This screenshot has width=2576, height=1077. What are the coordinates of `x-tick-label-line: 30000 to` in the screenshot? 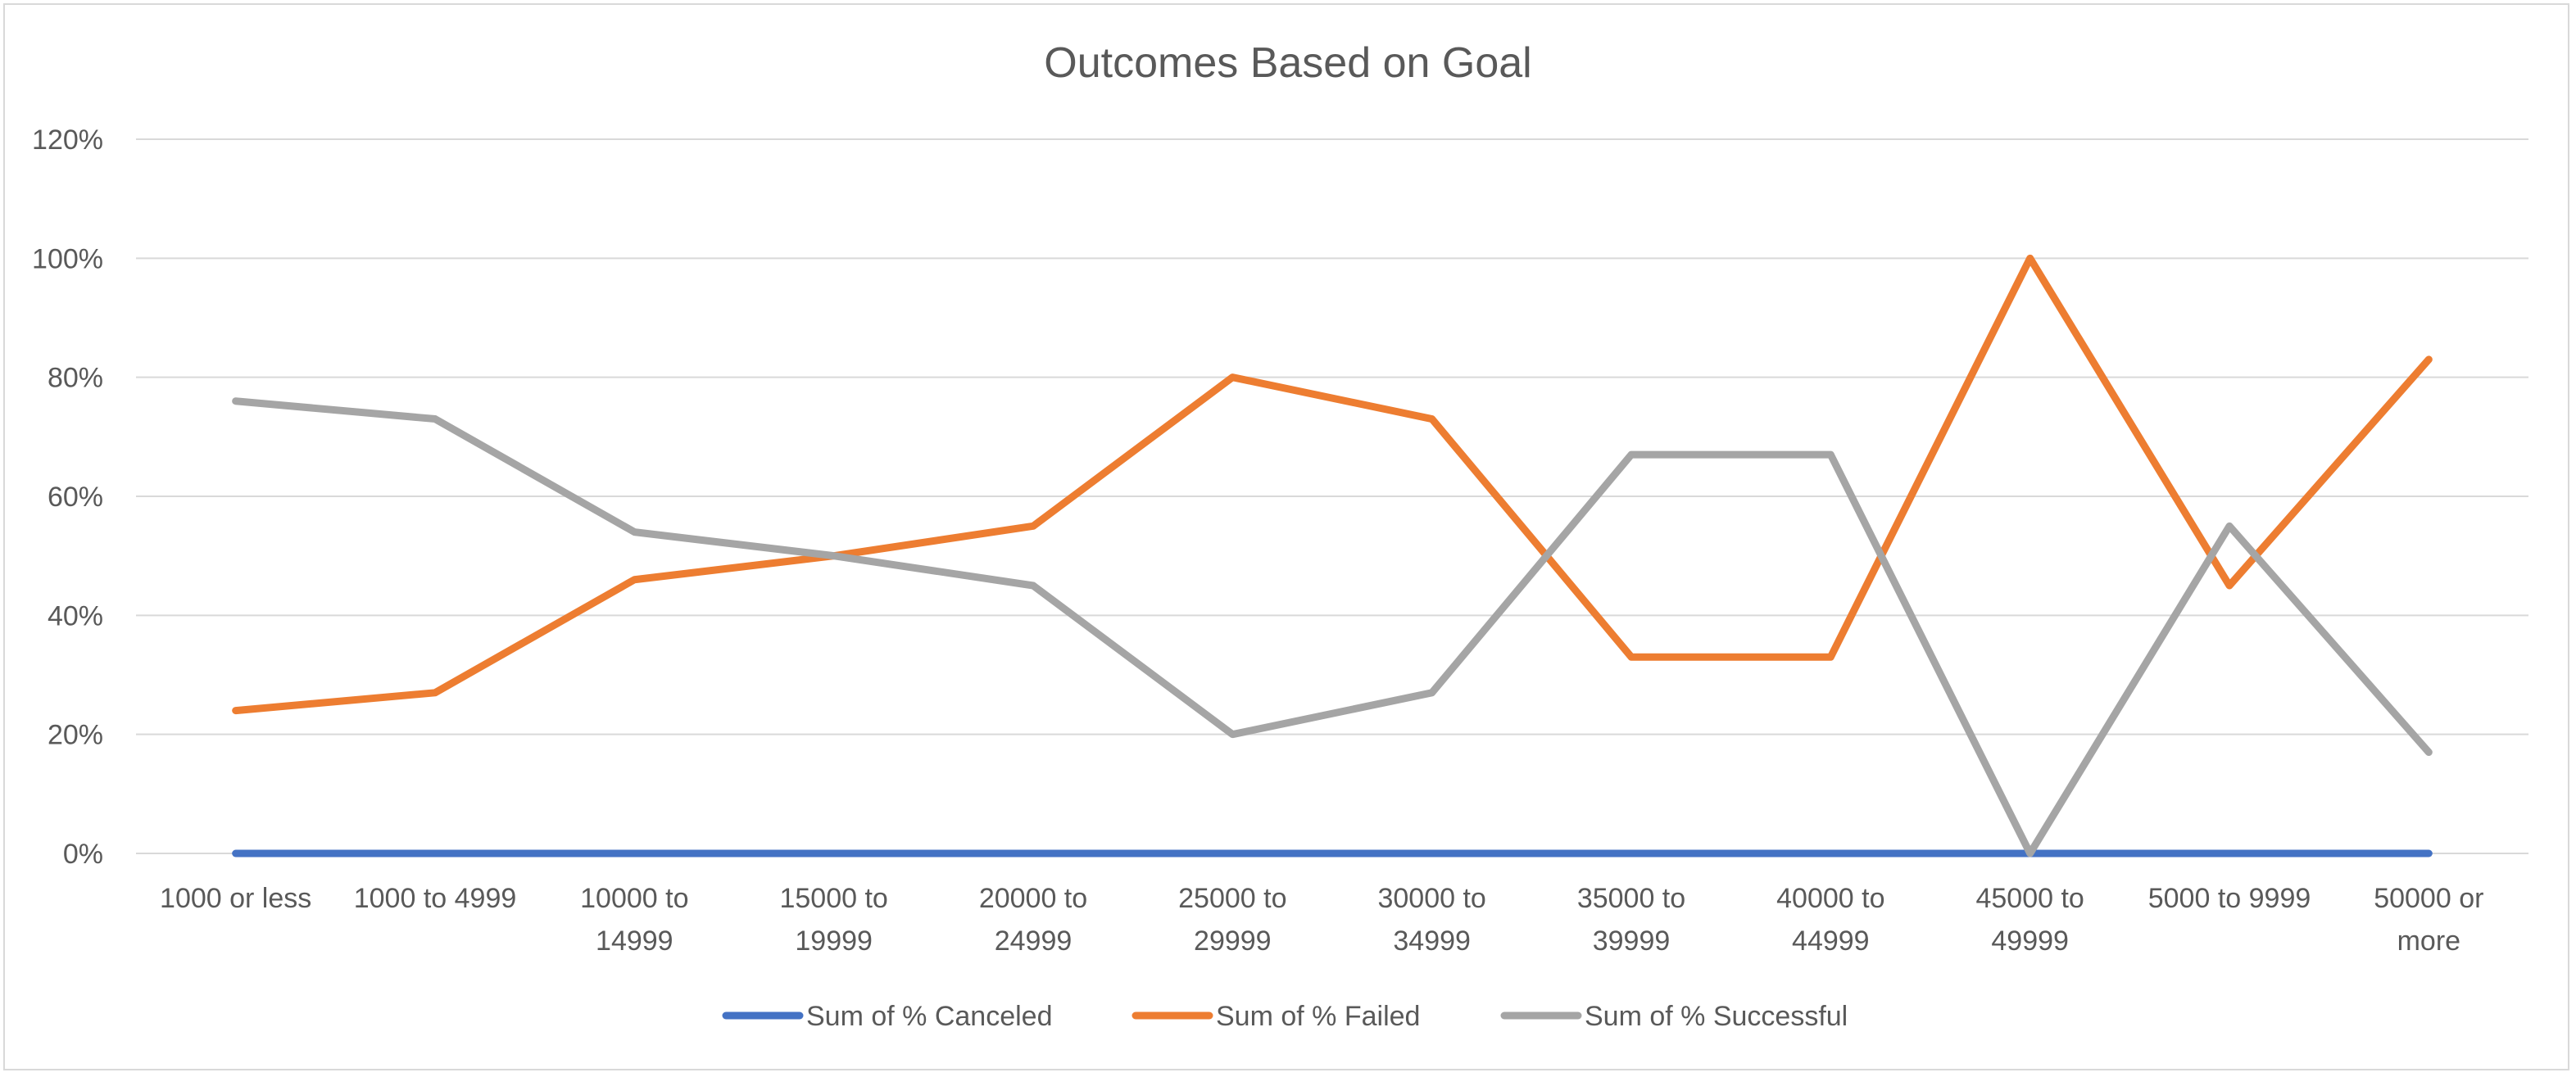 It's located at (1431, 898).